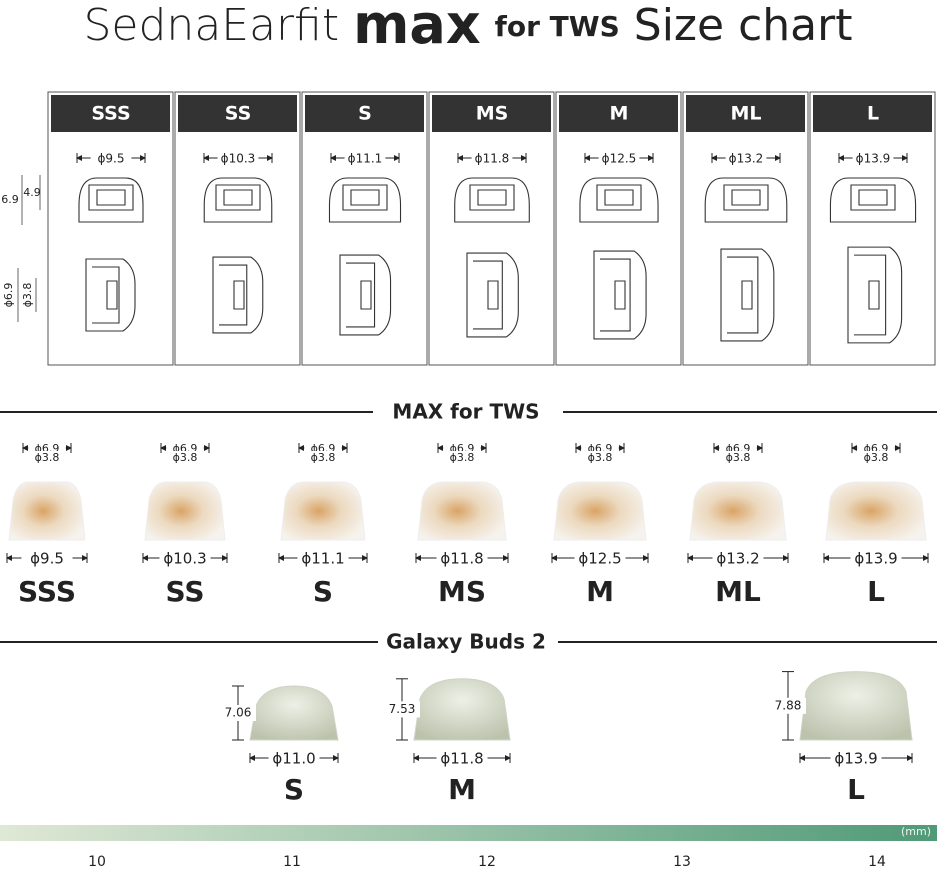 The height and width of the screenshot is (872, 937). What do you see at coordinates (462, 591) in the screenshot?
I see `size-label: MS` at bounding box center [462, 591].